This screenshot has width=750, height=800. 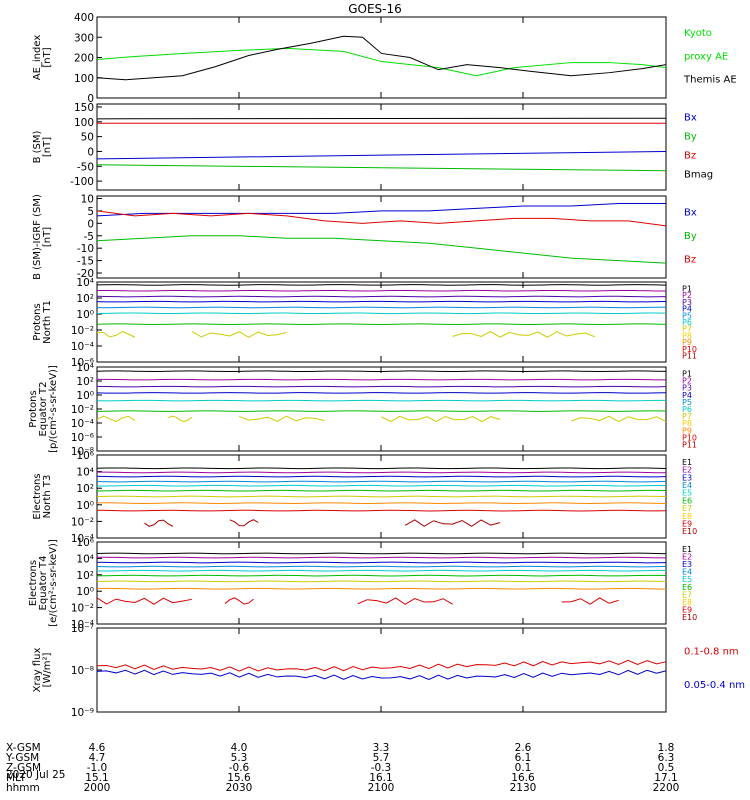 I want to click on legend-label: E1, so click(x=687, y=549).